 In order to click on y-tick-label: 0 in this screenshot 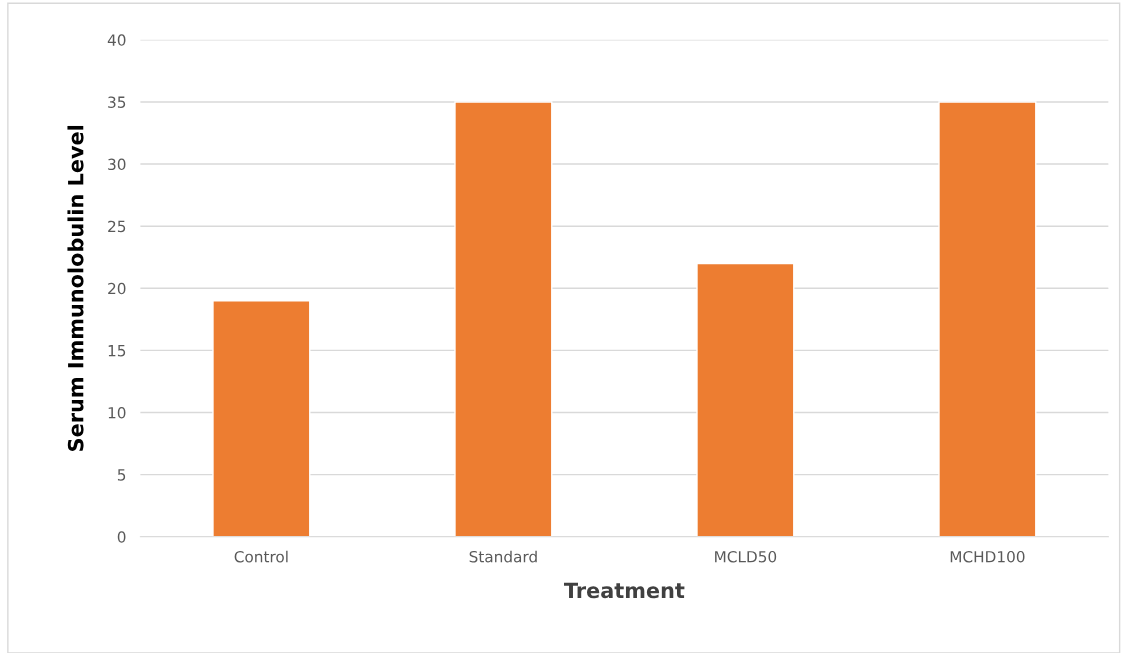, I will do `click(121, 537)`.